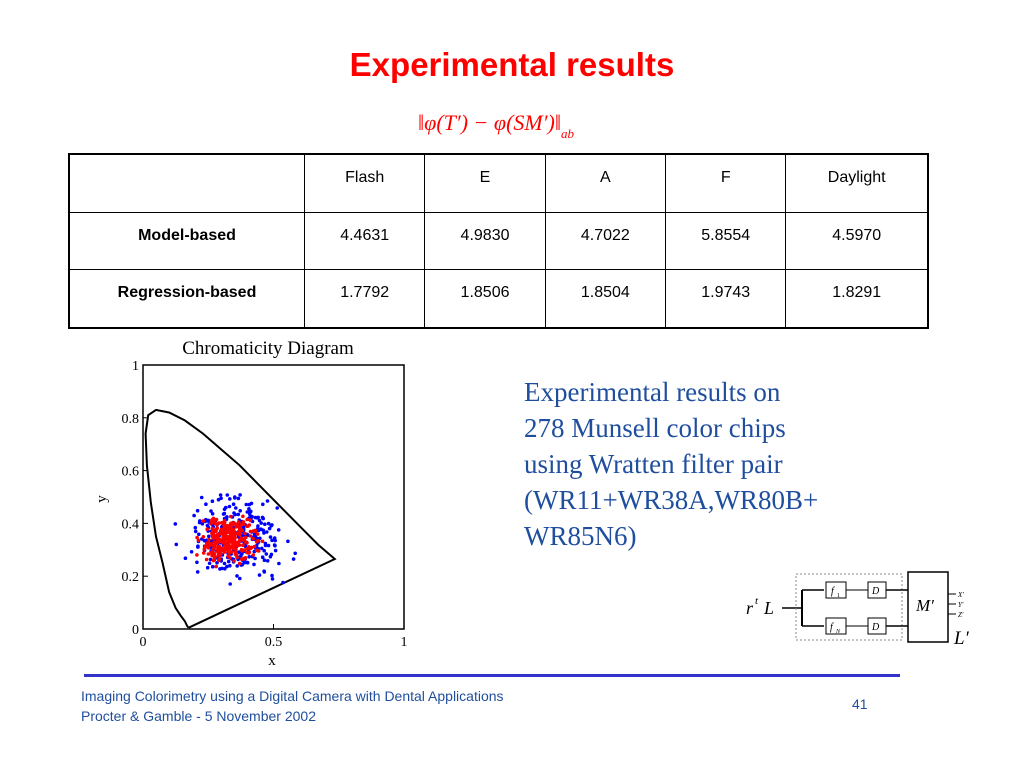 The width and height of the screenshot is (1024, 768). I want to click on output-x: X′, so click(960, 595).